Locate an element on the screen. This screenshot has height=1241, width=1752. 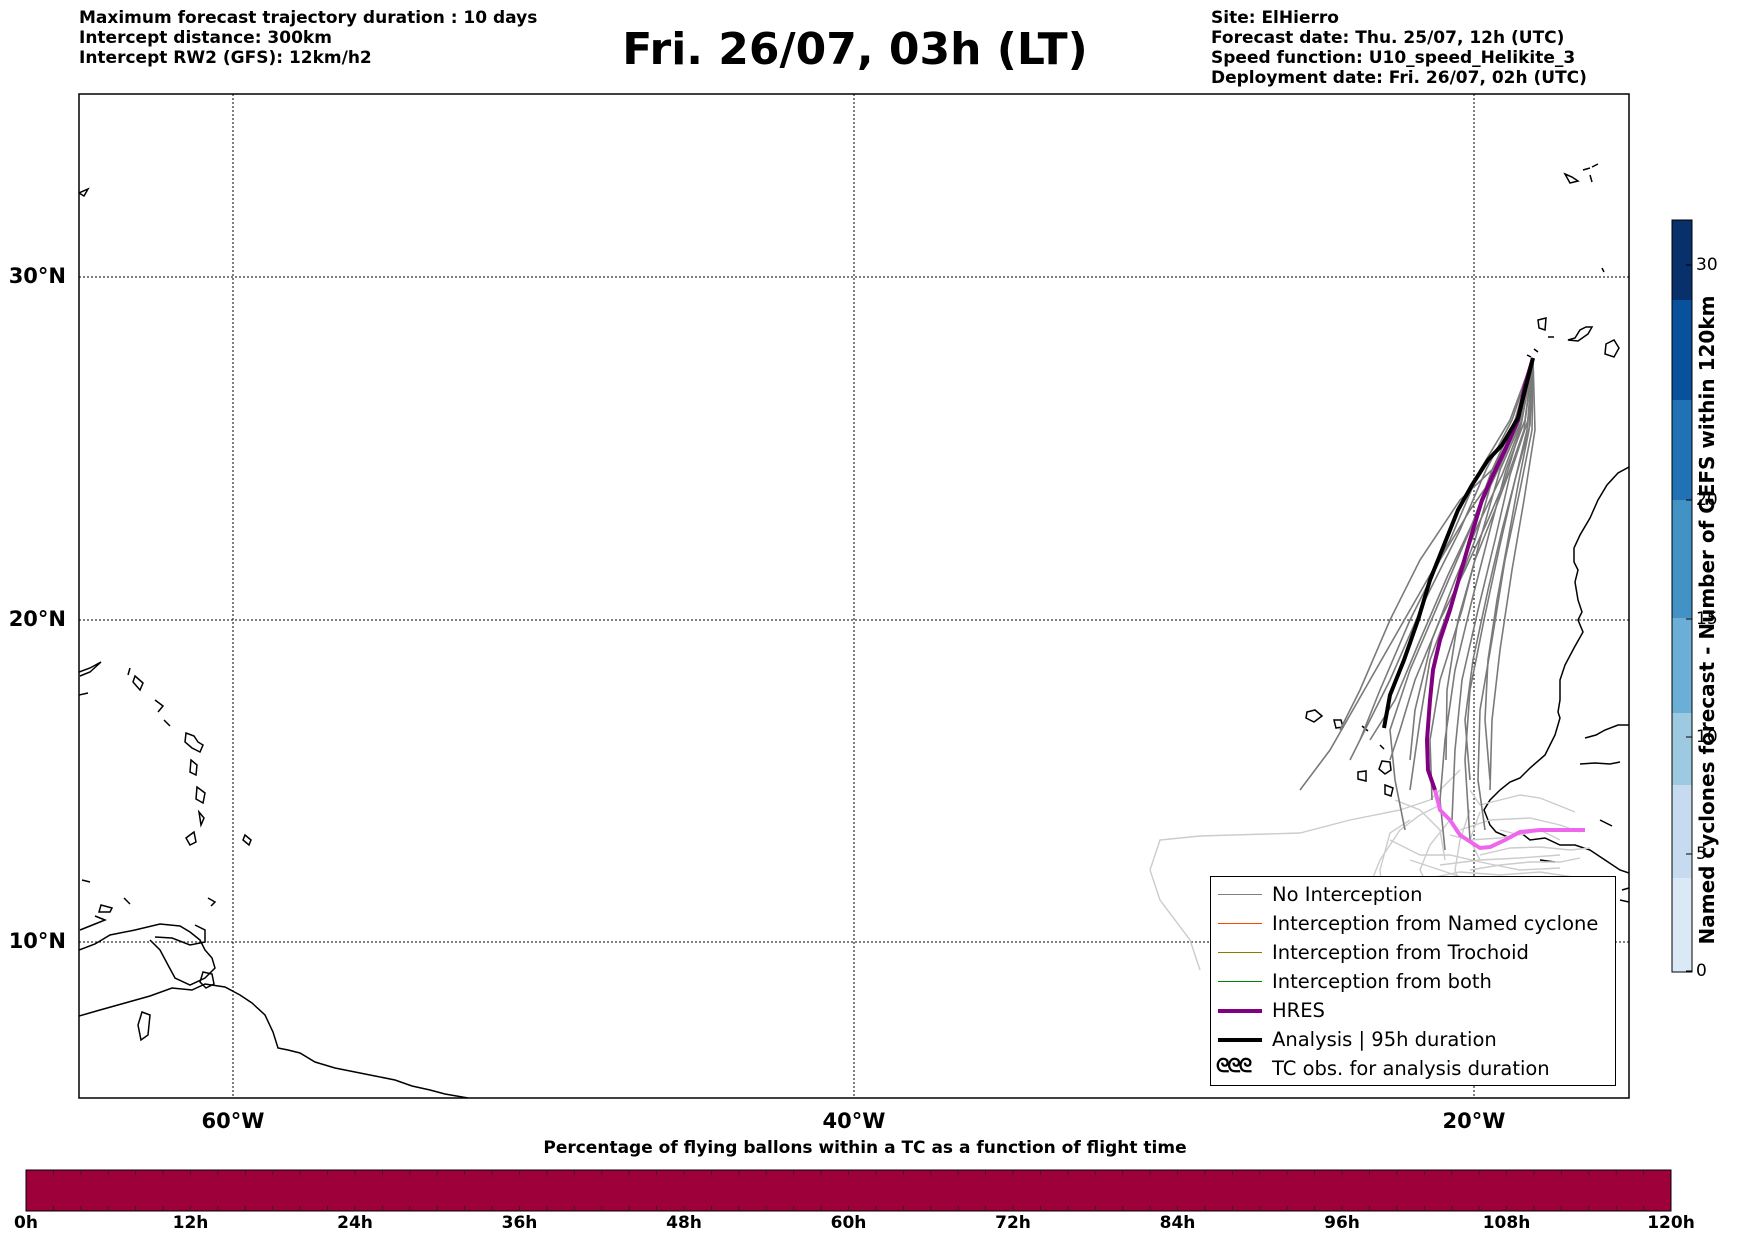
cbar-tick-15: 15 is located at coordinates (1707, 619).